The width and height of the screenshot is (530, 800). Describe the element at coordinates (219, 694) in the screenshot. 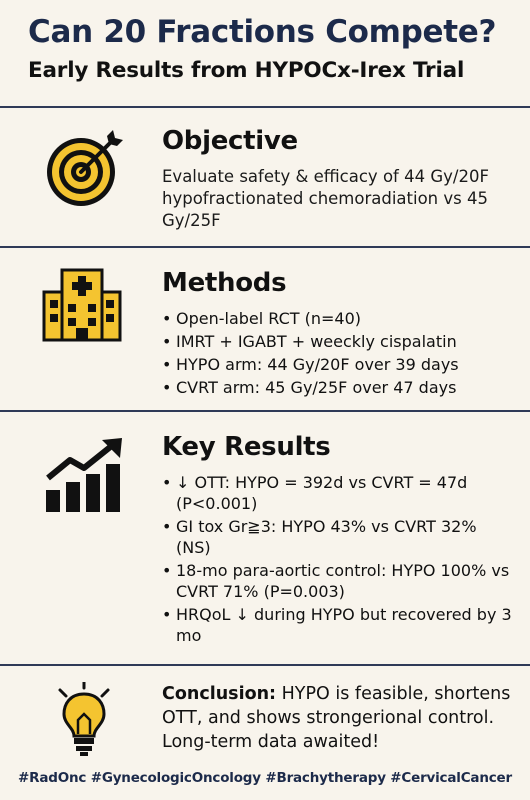

I see `conclusion-label: Conclusion:` at that location.